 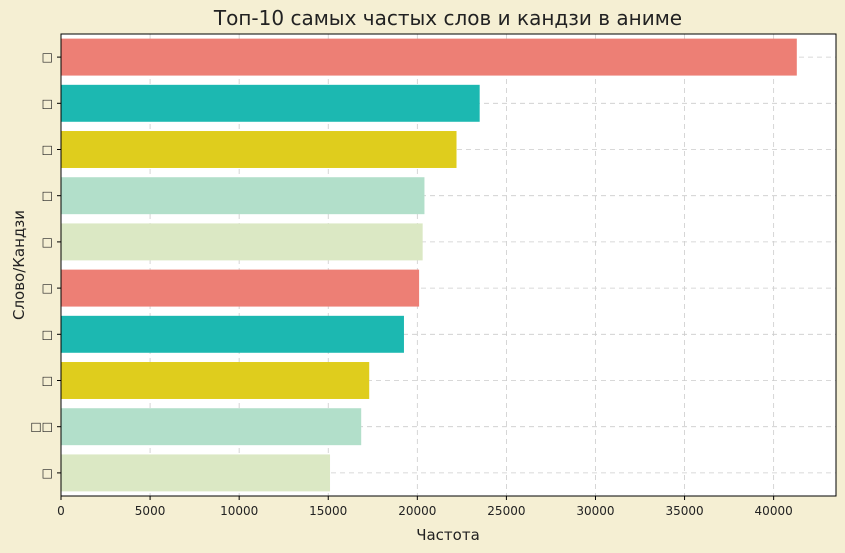 I want to click on x-tick-label: 20000, so click(x=417, y=511).